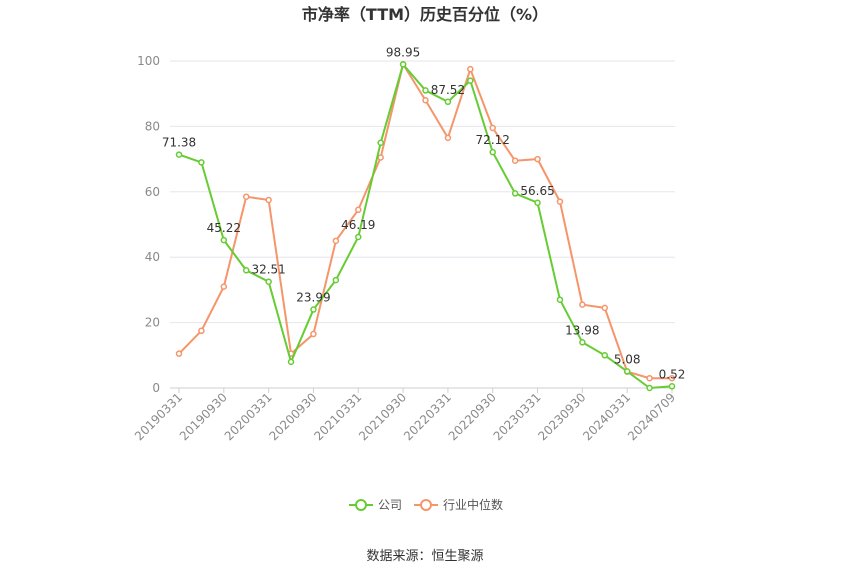  Describe the element at coordinates (152, 192) in the screenshot. I see `y-tick-label: 60` at that location.